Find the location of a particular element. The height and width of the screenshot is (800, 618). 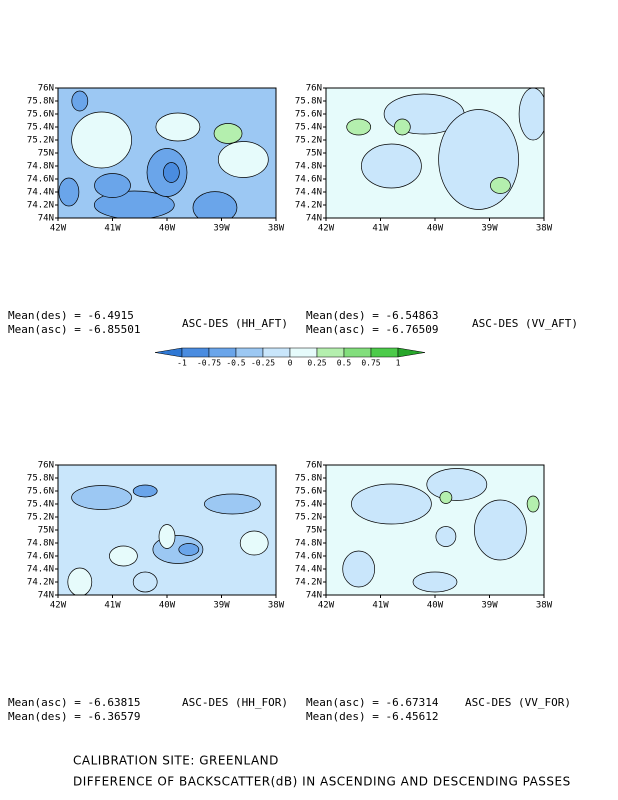

panel-label: ASC-DES (VV_FOR) is located at coordinates (518, 702).